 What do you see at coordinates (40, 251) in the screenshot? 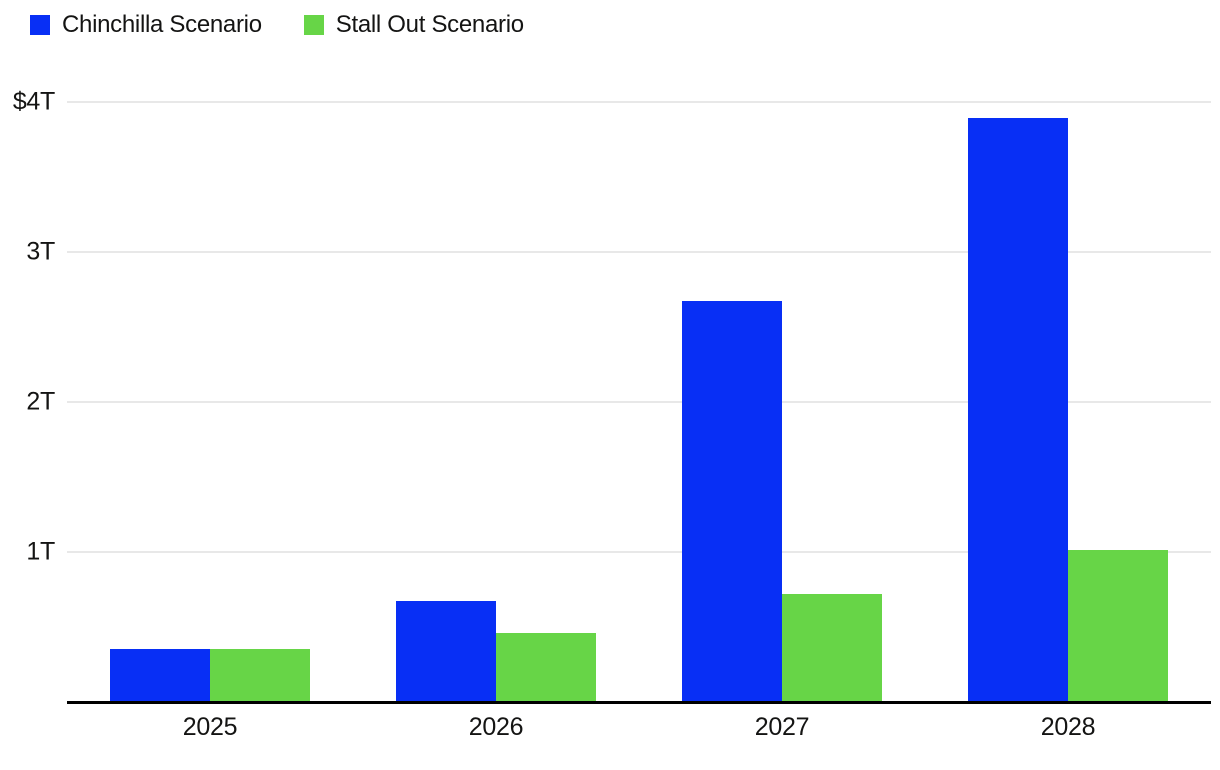
I see `y-axis-tick-label: 3T` at bounding box center [40, 251].